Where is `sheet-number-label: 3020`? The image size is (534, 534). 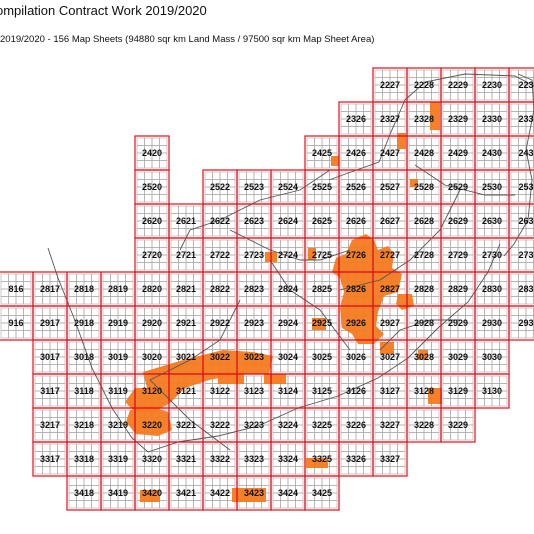 sheet-number-label: 3020 is located at coordinates (152, 357).